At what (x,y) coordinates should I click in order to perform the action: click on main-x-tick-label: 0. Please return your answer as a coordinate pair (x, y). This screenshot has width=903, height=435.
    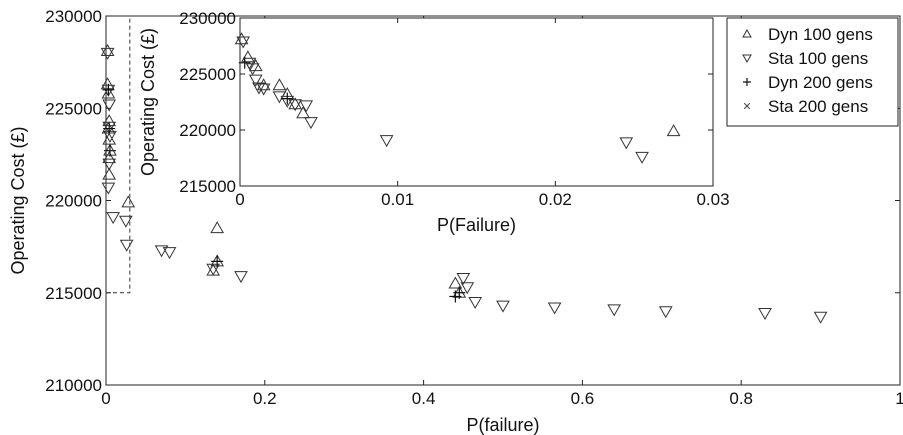
    Looking at the image, I should click on (105, 398).